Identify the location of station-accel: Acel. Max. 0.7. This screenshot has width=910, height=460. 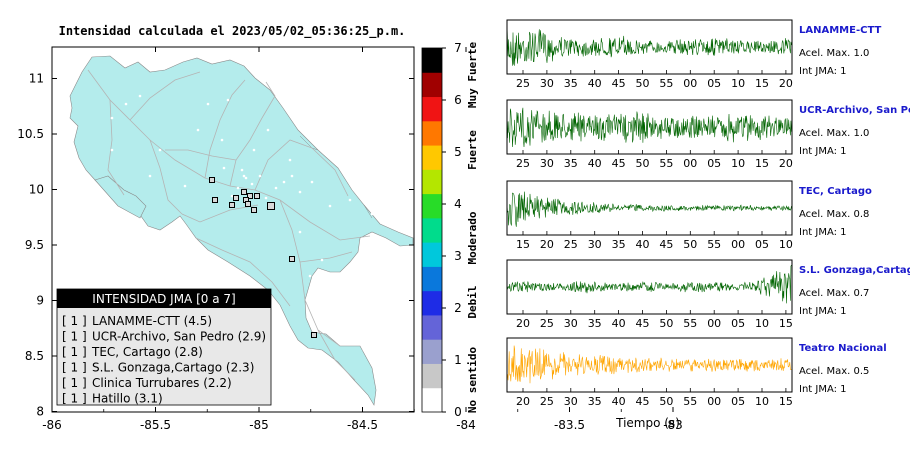
(834, 293).